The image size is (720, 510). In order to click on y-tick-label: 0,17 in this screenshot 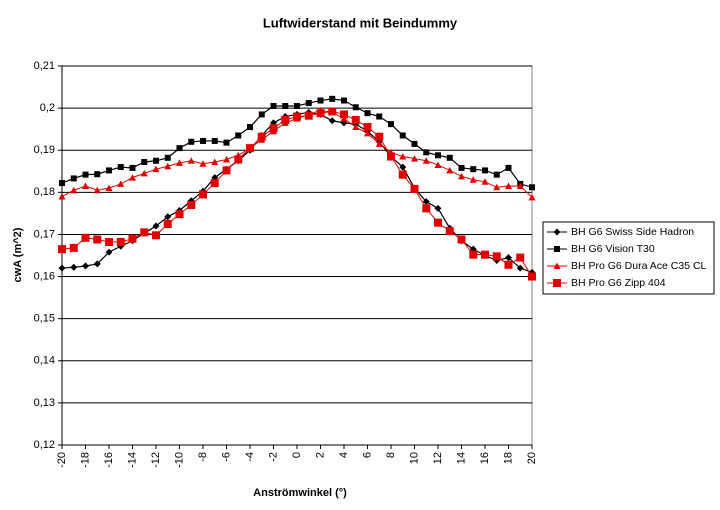, I will do `click(44, 234)`.